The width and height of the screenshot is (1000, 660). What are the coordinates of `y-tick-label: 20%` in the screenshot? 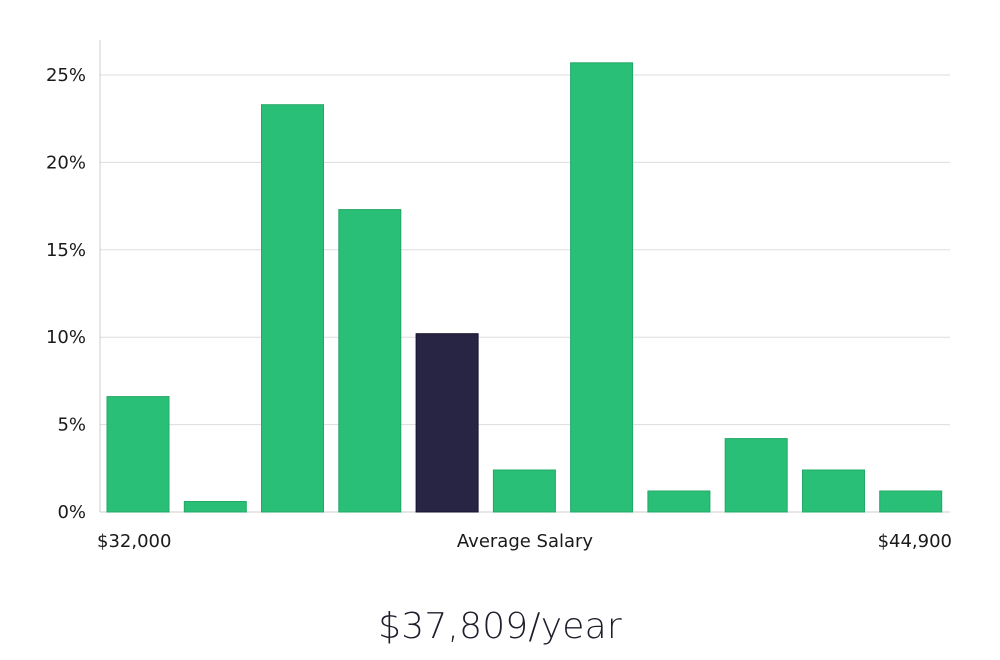 It's located at (66, 162).